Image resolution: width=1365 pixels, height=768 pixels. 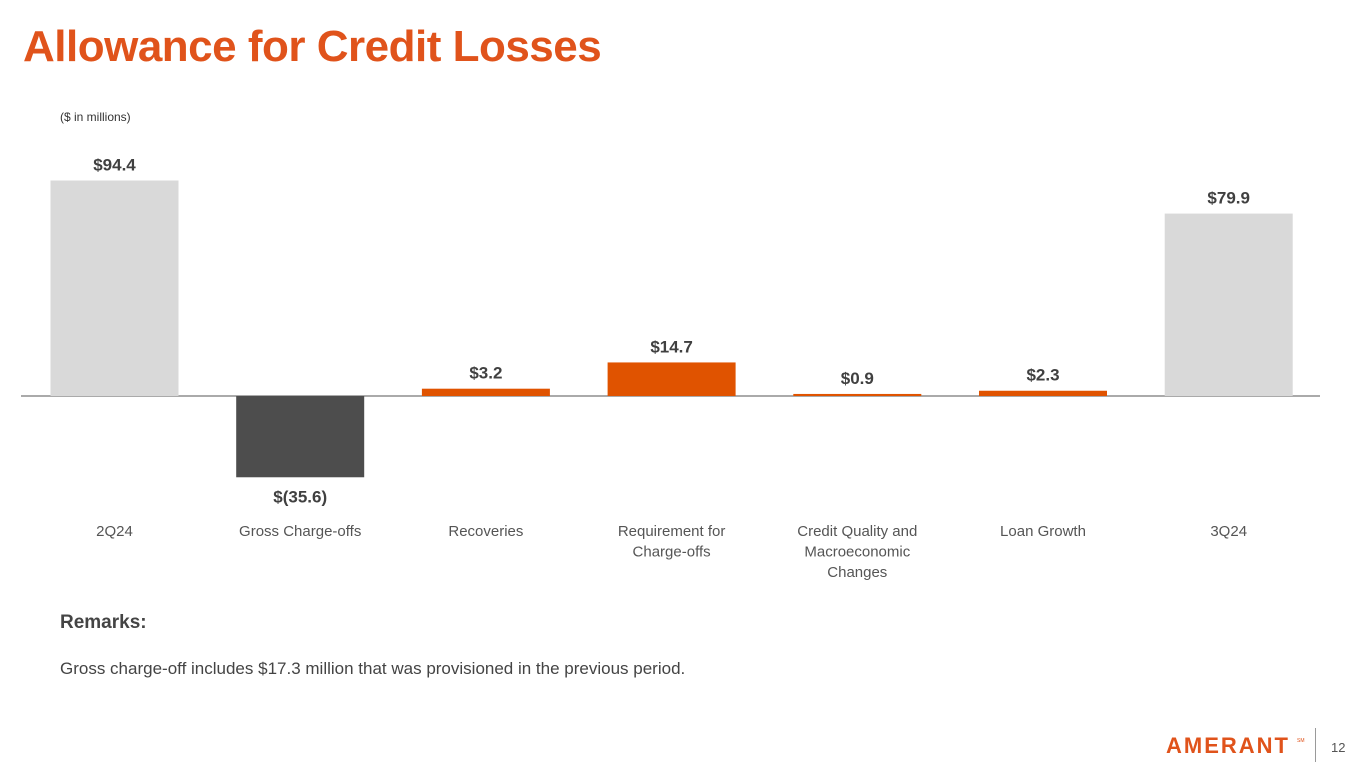 What do you see at coordinates (857, 531) in the screenshot?
I see `category-label-line: Credit Quality and` at bounding box center [857, 531].